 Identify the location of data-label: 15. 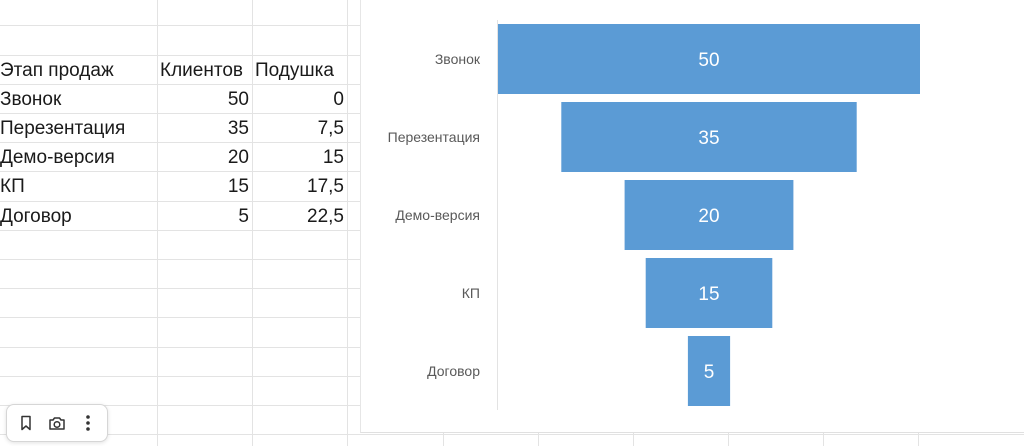
(708, 294).